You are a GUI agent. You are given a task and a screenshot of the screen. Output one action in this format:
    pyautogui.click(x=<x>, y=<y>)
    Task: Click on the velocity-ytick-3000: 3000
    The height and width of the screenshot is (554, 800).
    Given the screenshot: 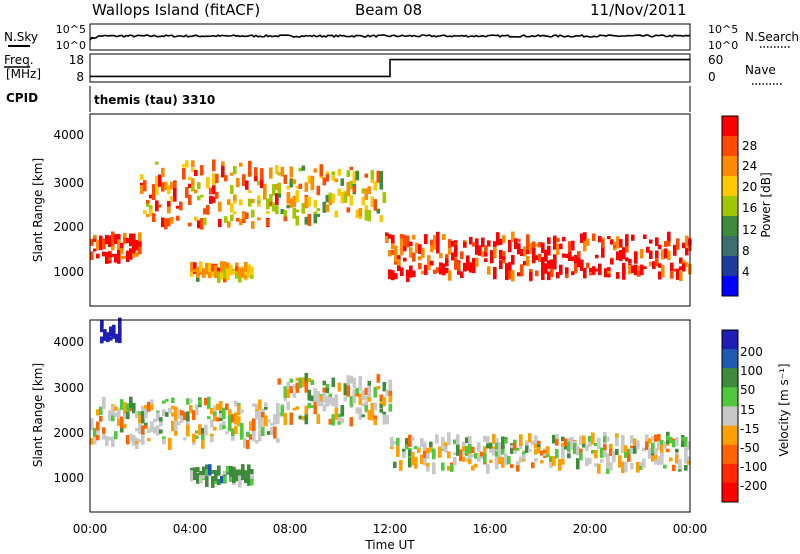 What is the action you would take?
    pyautogui.click(x=68, y=388)
    